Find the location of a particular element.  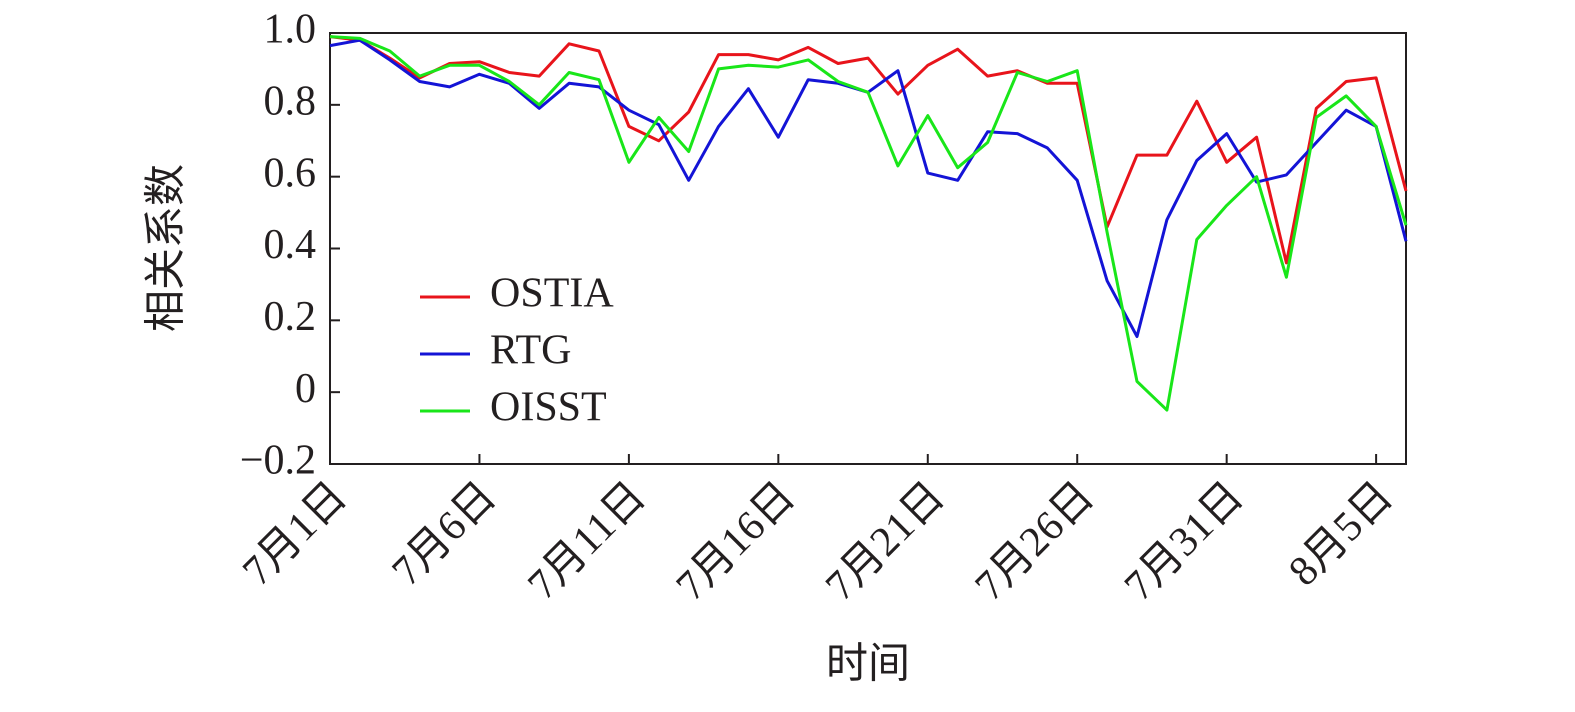

x-tick-label: 7月1日 is located at coordinates (295, 534).